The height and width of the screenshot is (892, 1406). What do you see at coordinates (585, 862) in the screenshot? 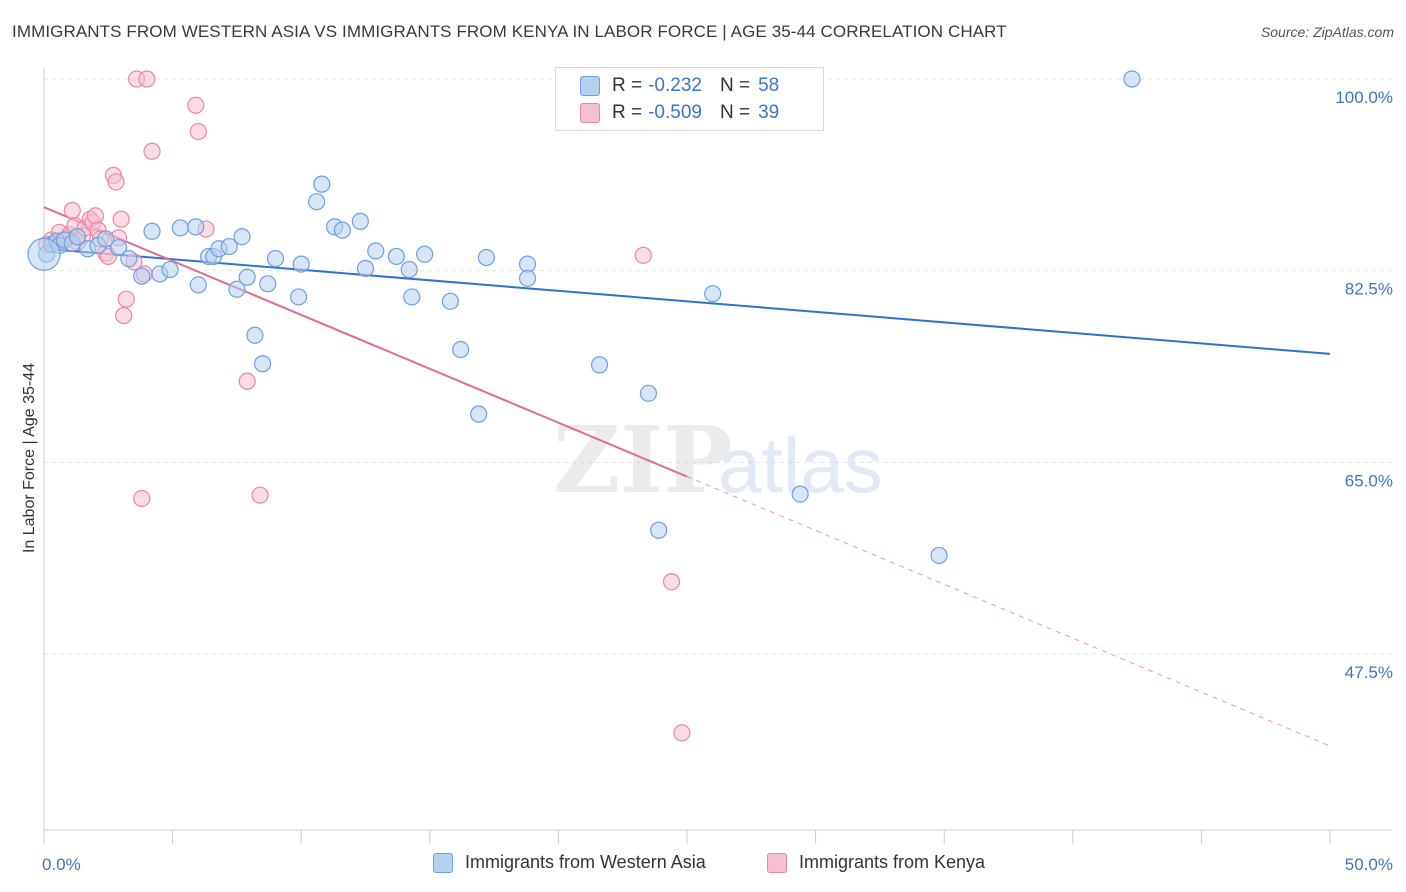
I see `legend-label-western-asia: Immigrants from Western Asia` at bounding box center [585, 862].